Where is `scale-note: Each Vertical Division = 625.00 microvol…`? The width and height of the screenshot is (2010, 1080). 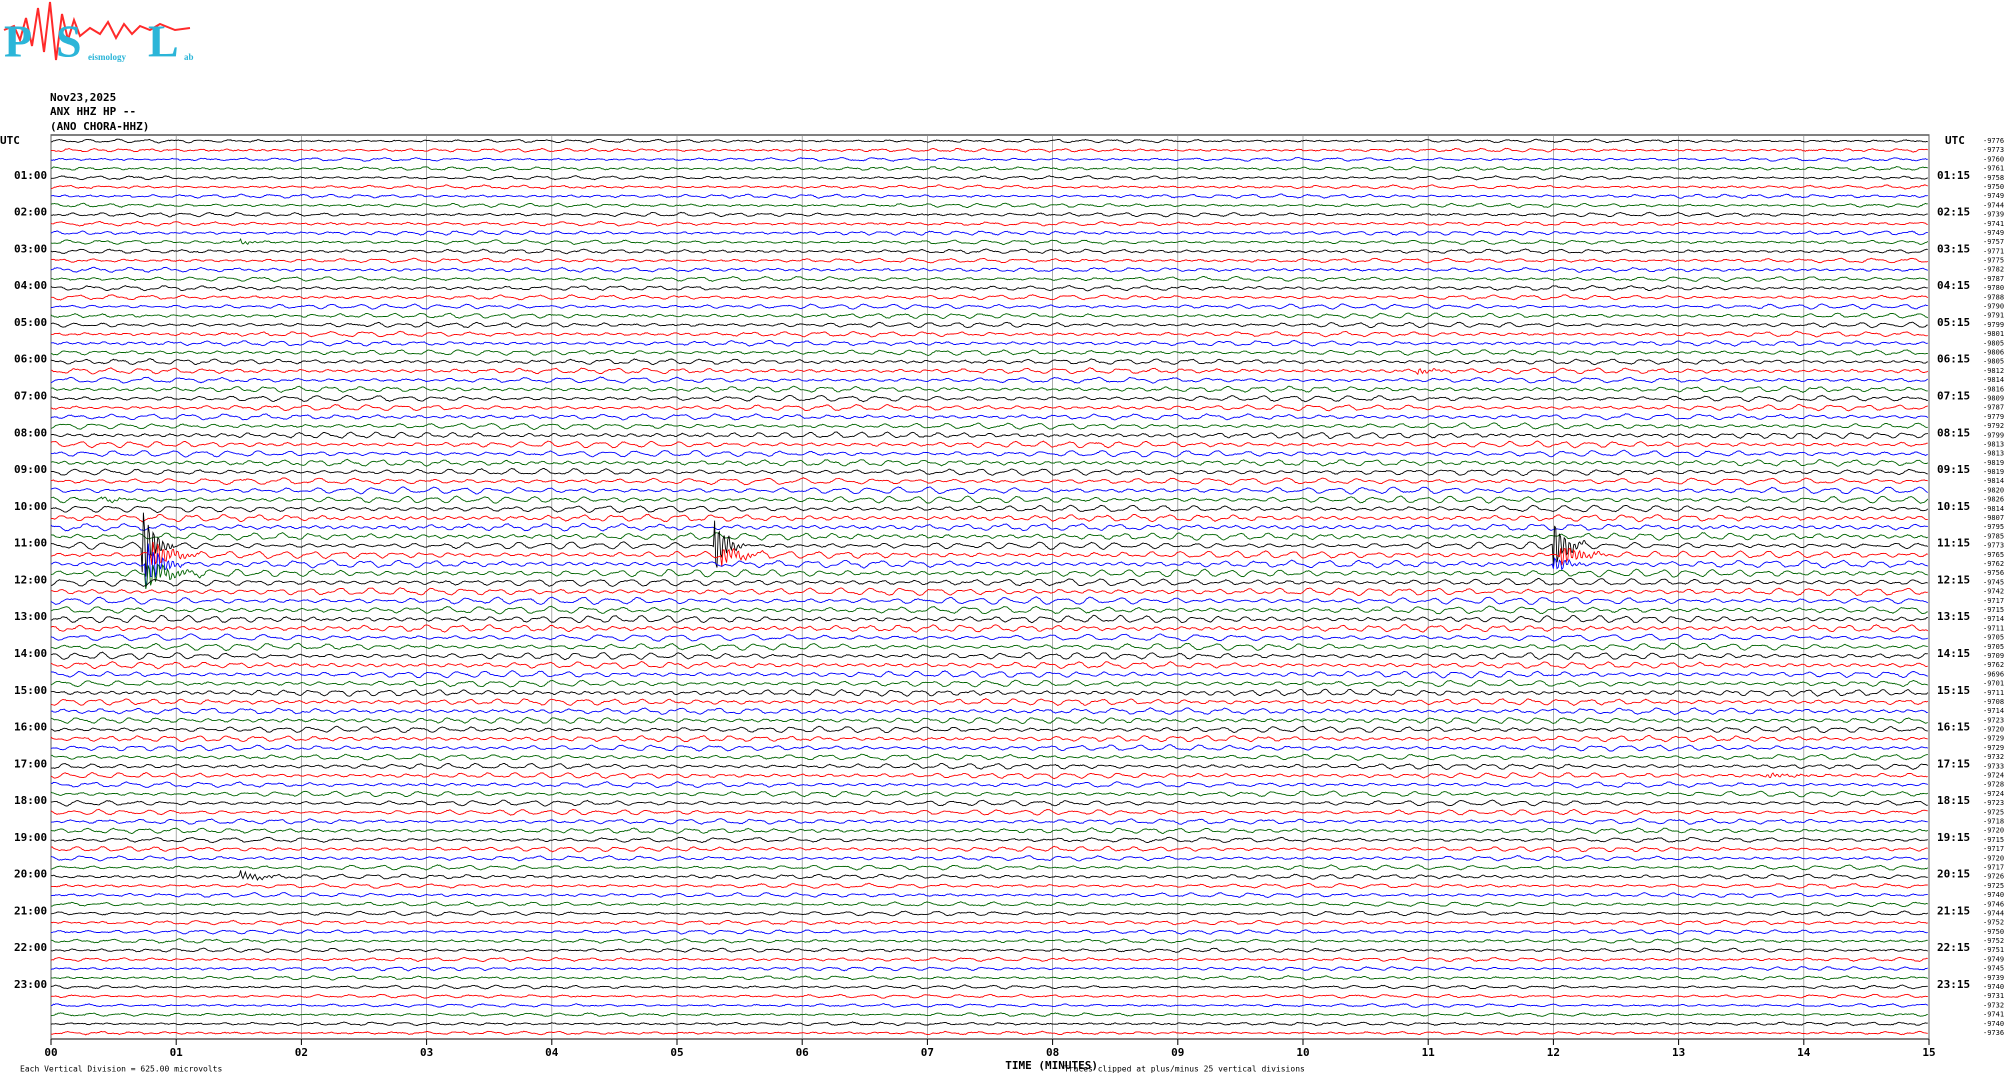
scale-note: Each Vertical Division = 625.00 microvol… is located at coordinates (121, 1069).